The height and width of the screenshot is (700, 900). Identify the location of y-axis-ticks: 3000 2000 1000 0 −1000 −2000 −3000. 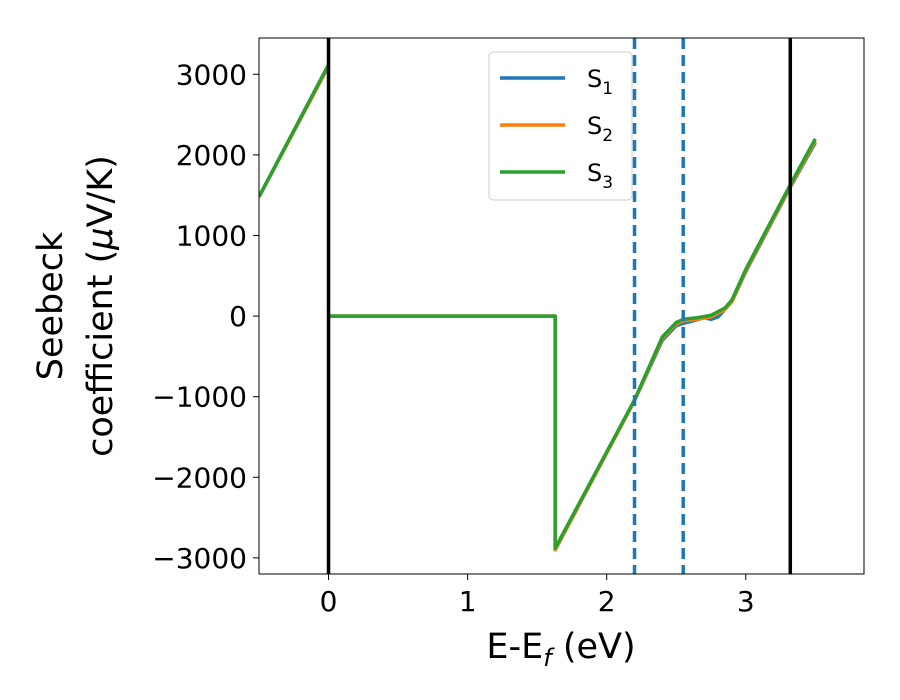
(205, 316).